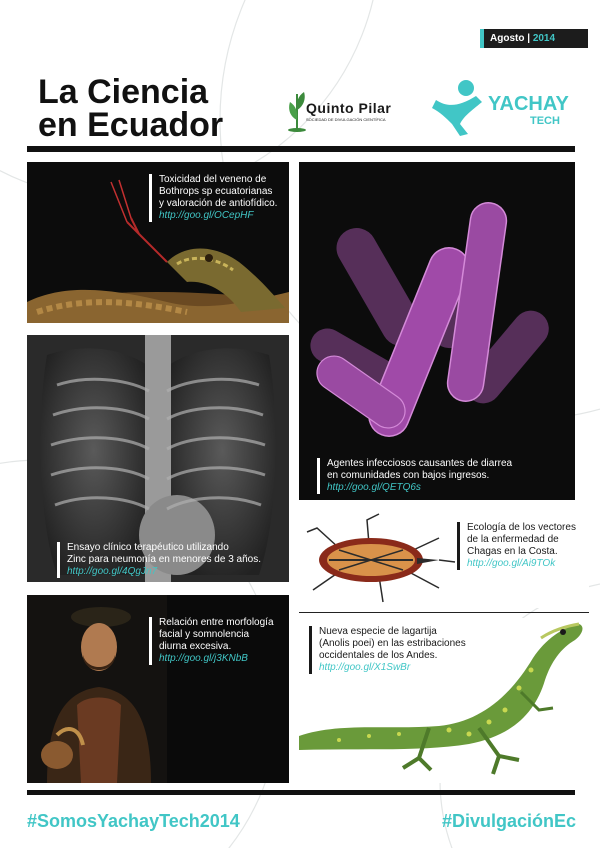 The image size is (600, 848). Describe the element at coordinates (112, 571) in the screenshot. I see `xray-article-link: http://goo.gl/4QgJn7` at that location.